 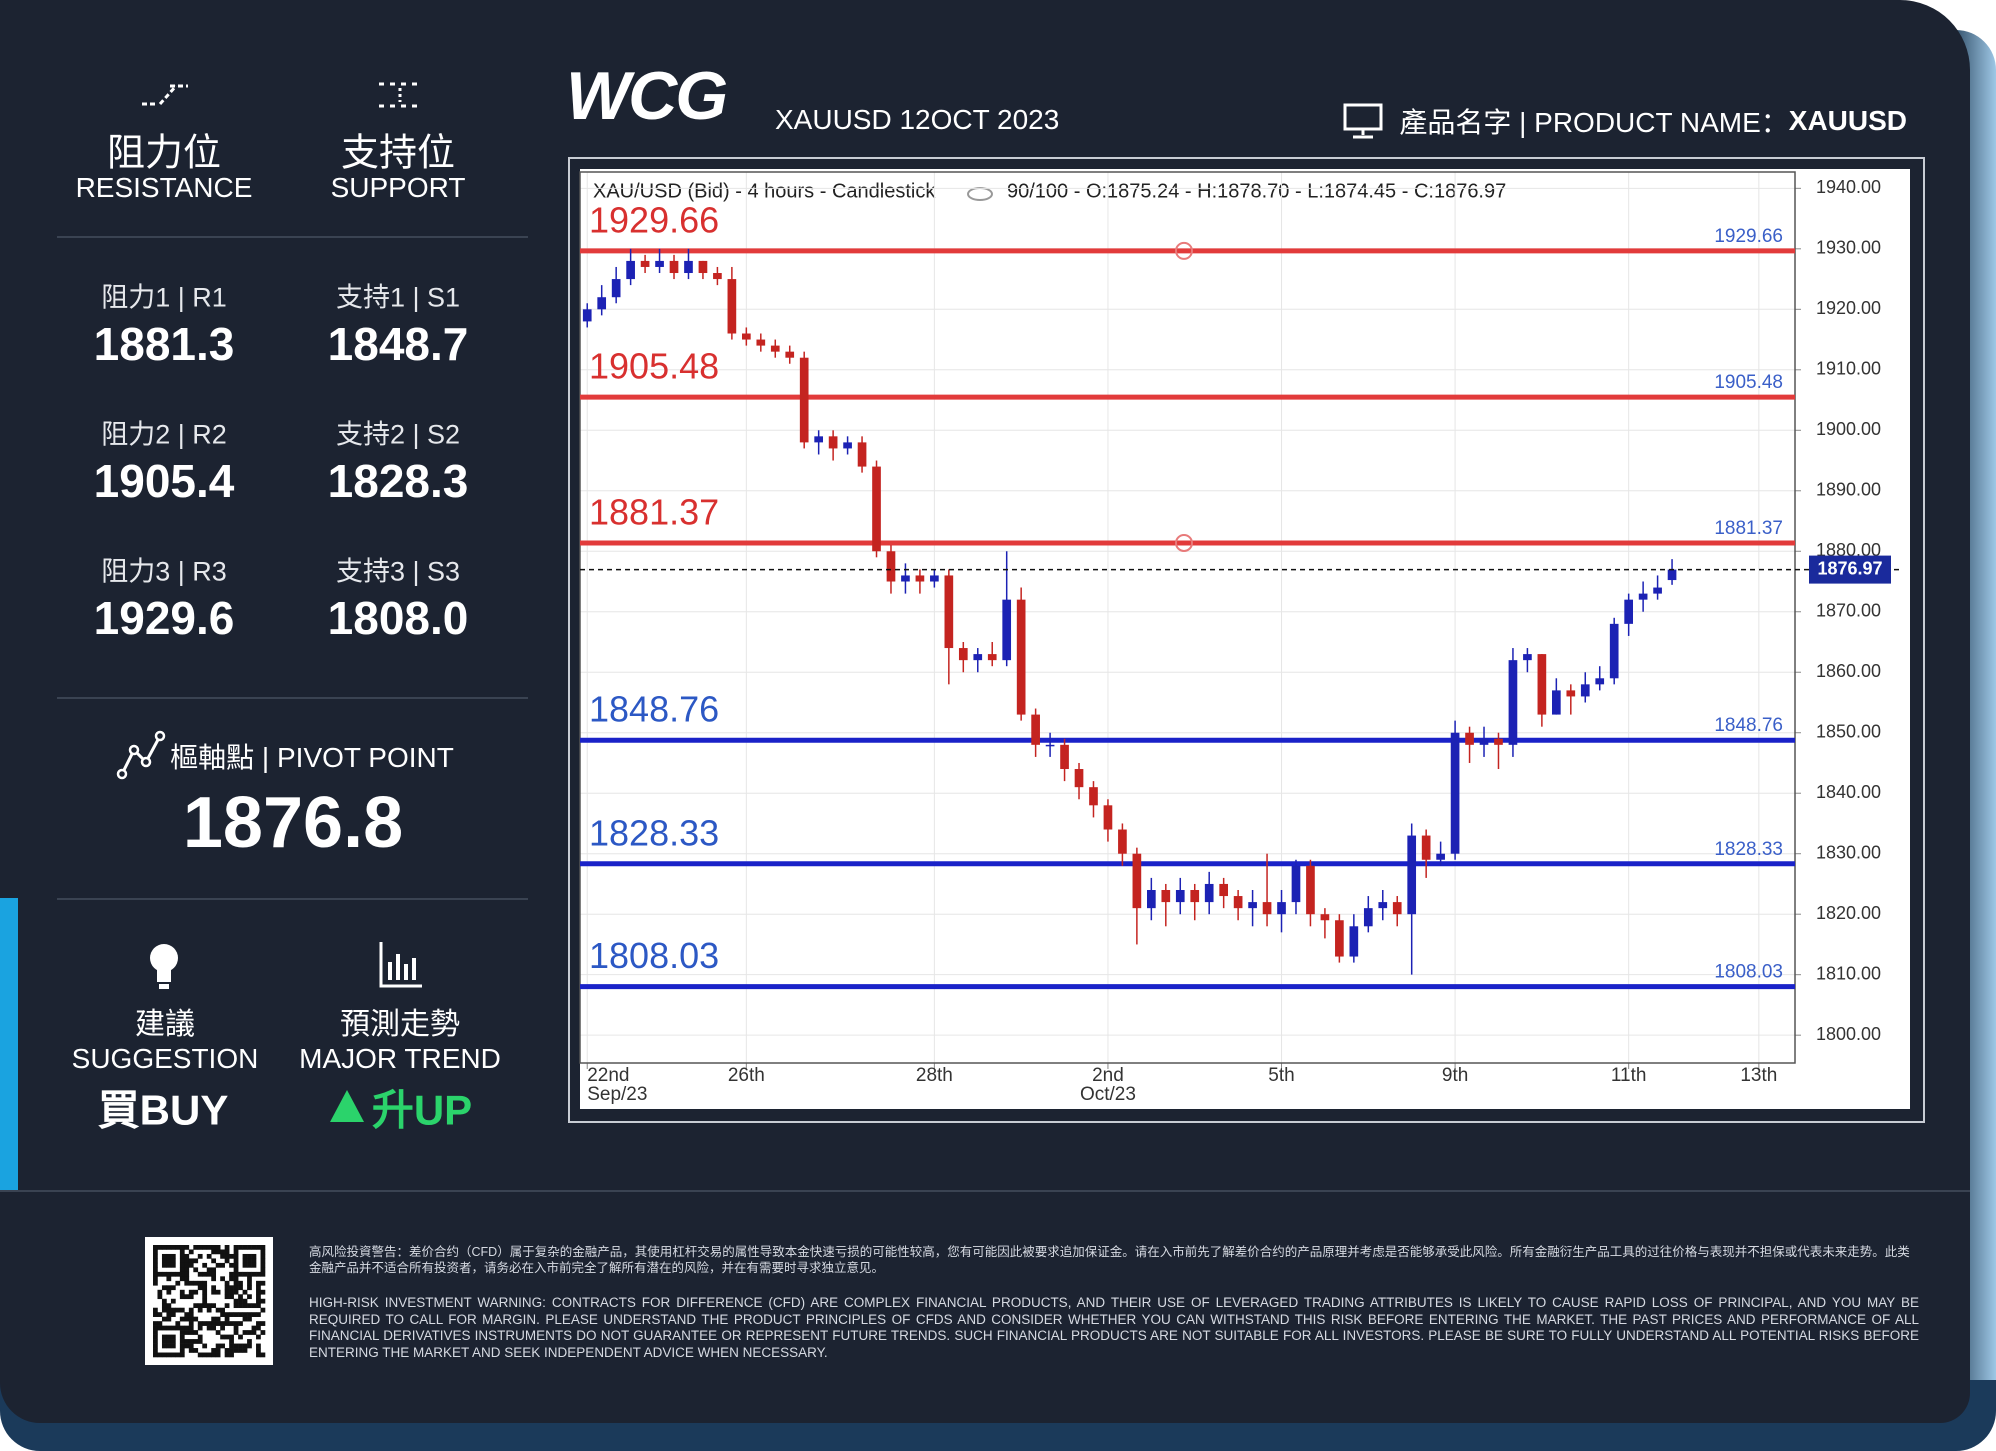 I want to click on x-tick-label: 26th, so click(x=746, y=1075).